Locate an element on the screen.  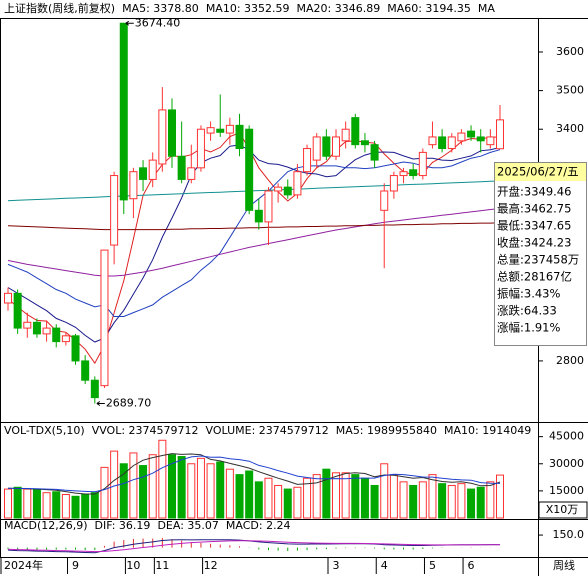
legend-entry: MA10: 3352.59 is located at coordinates (248, 8).